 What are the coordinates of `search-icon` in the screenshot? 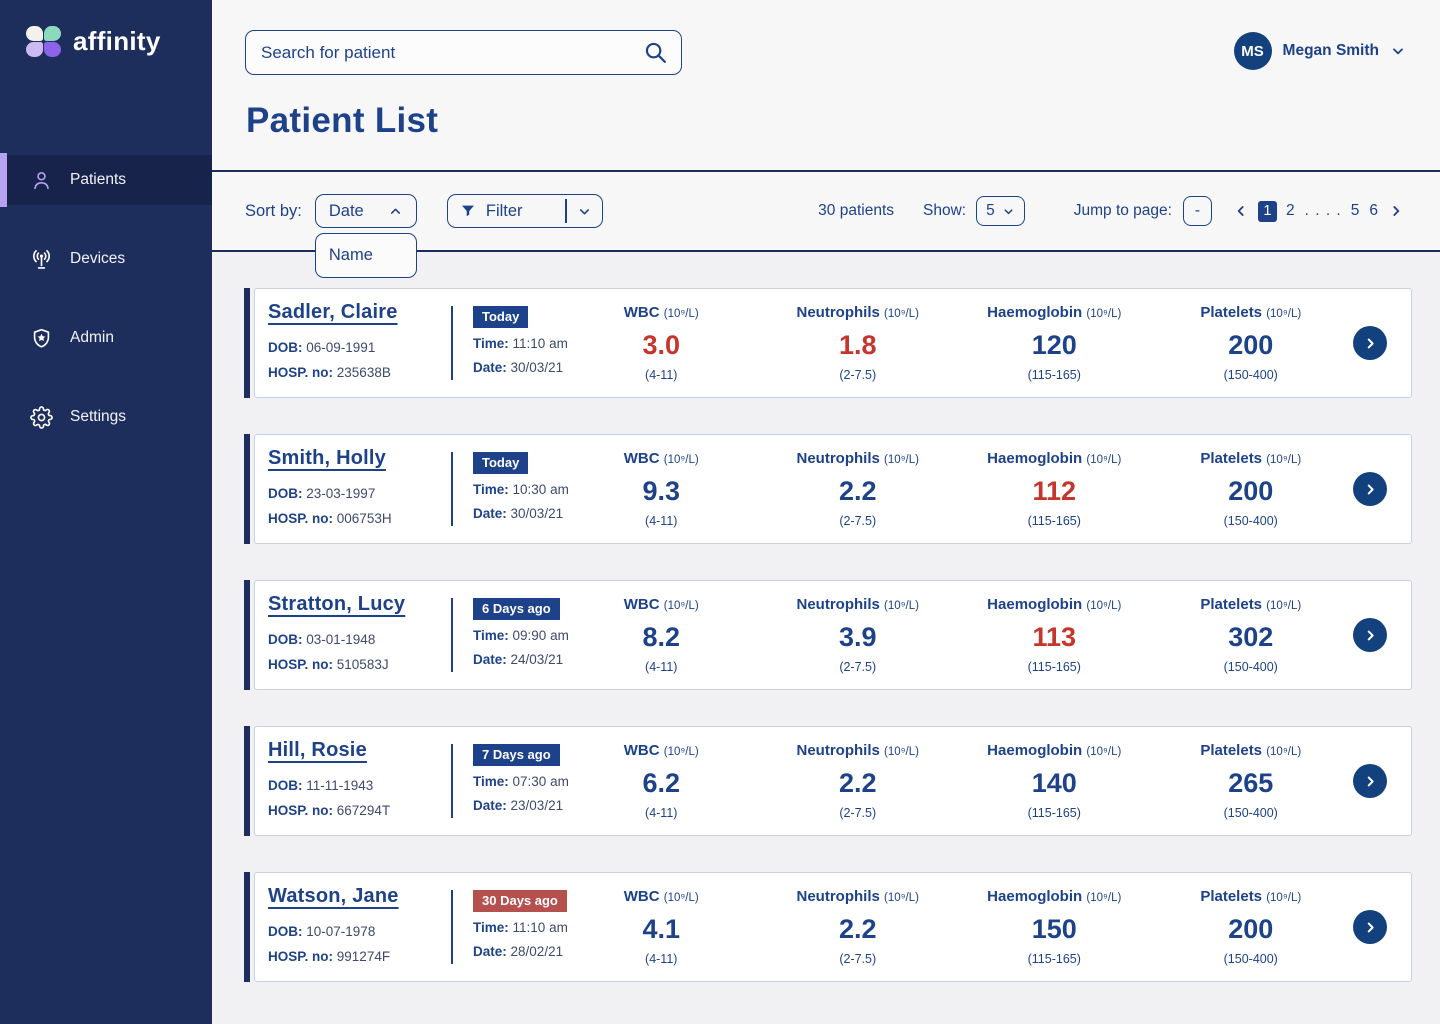 It's located at (655, 52).